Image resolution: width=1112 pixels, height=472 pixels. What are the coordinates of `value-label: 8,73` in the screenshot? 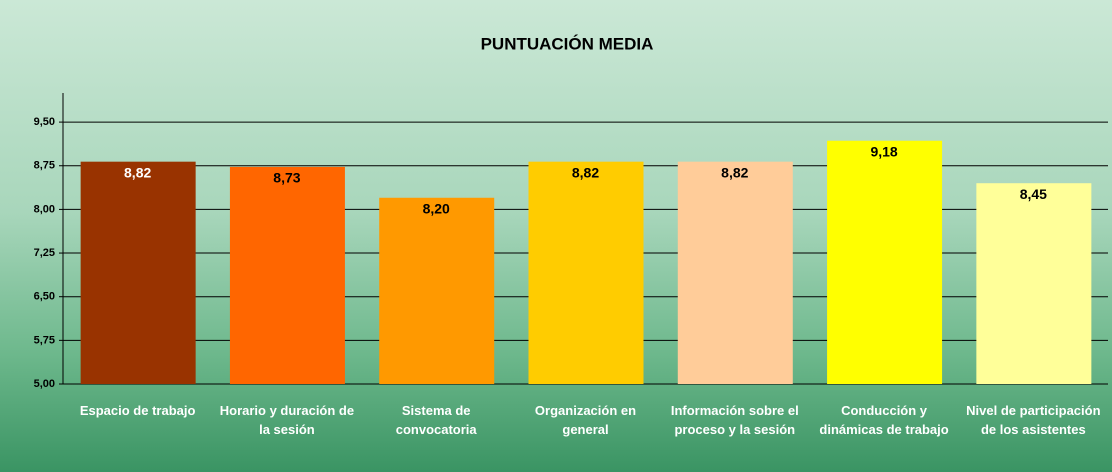 It's located at (286, 178).